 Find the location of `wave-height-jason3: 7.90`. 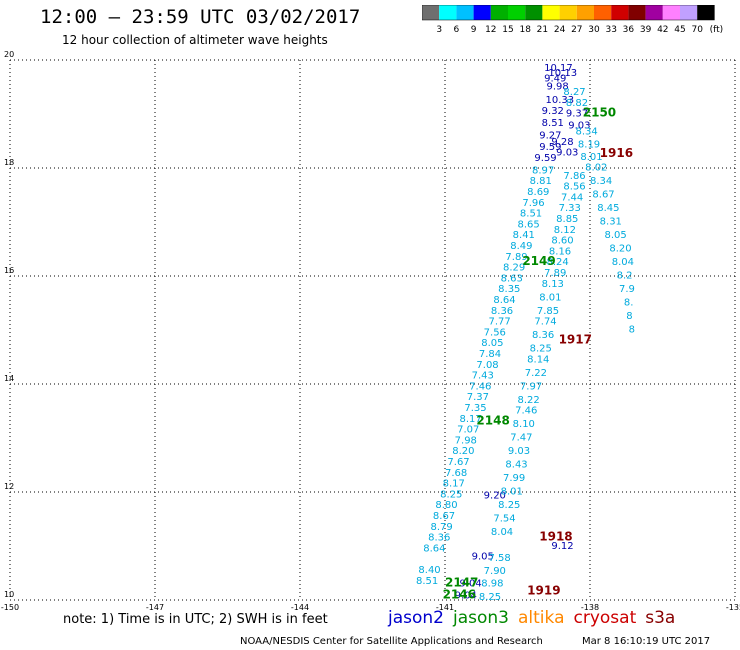

wave-height-jason3: 7.90 is located at coordinates (495, 571).